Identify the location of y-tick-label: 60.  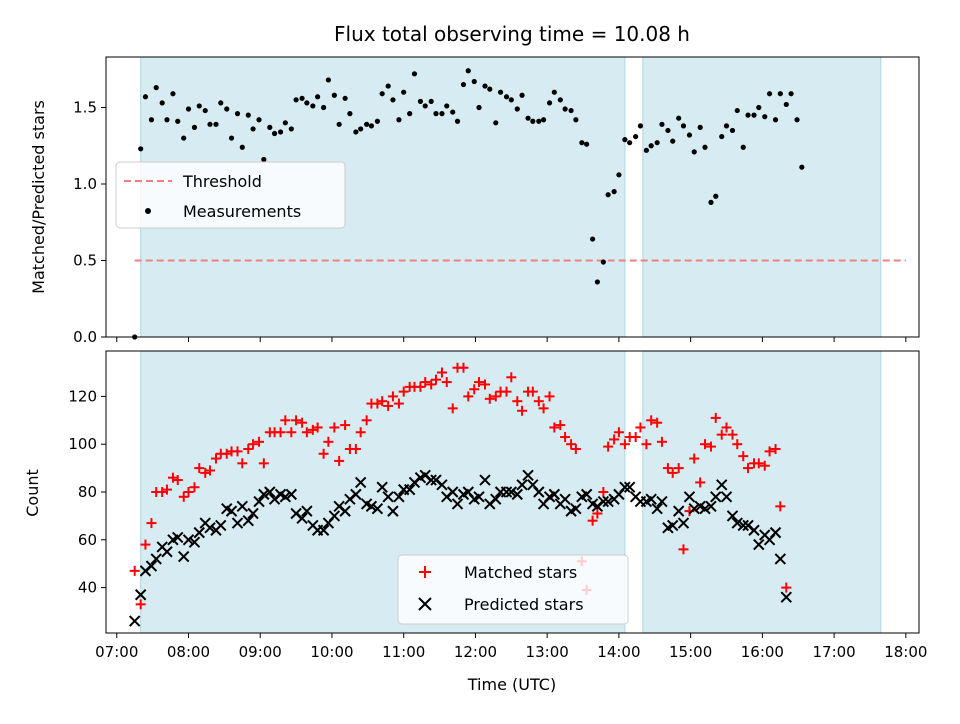
(87, 540).